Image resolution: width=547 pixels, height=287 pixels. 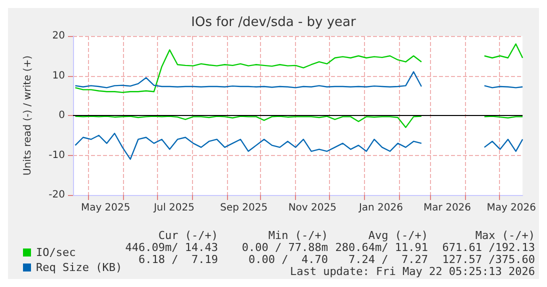 What do you see at coordinates (398, 235) in the screenshot?
I see `text: Avg (-/+)` at bounding box center [398, 235].